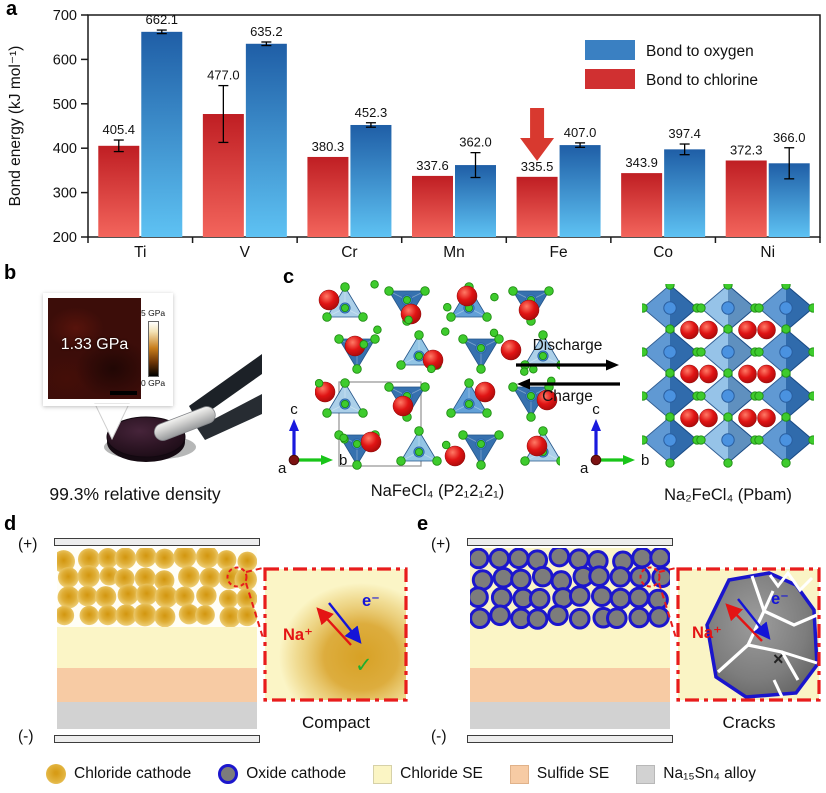 This screenshot has width=826, height=793. Describe the element at coordinates (371, 112) in the screenshot. I see `bar-value-label: 452.3` at that location.